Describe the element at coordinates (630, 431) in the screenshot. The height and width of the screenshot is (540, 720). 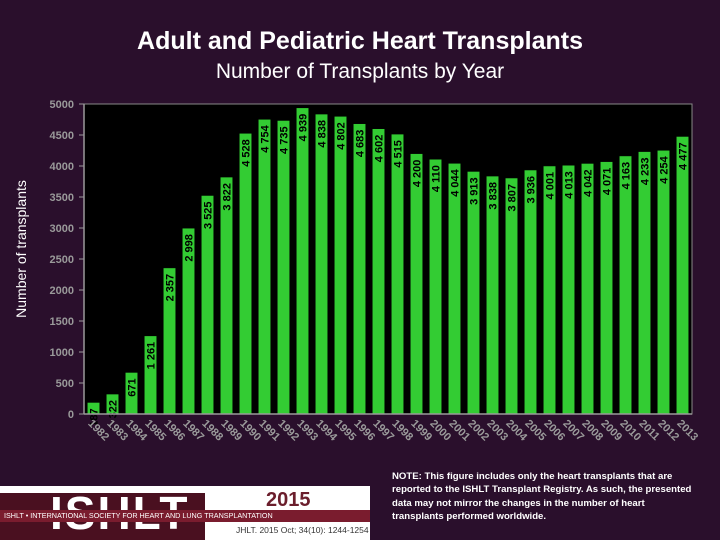
I see `x-tick-label: 2010` at that location.